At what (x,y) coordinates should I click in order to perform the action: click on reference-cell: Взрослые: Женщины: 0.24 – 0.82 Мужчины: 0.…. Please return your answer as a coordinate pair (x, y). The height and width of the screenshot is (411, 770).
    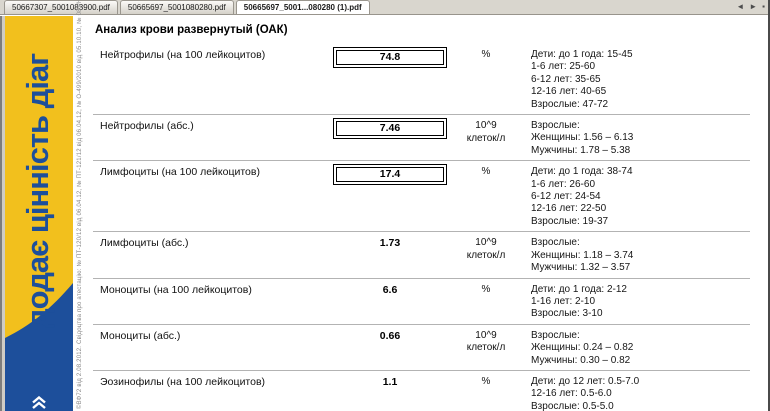
    Looking at the image, I should click on (582, 347).